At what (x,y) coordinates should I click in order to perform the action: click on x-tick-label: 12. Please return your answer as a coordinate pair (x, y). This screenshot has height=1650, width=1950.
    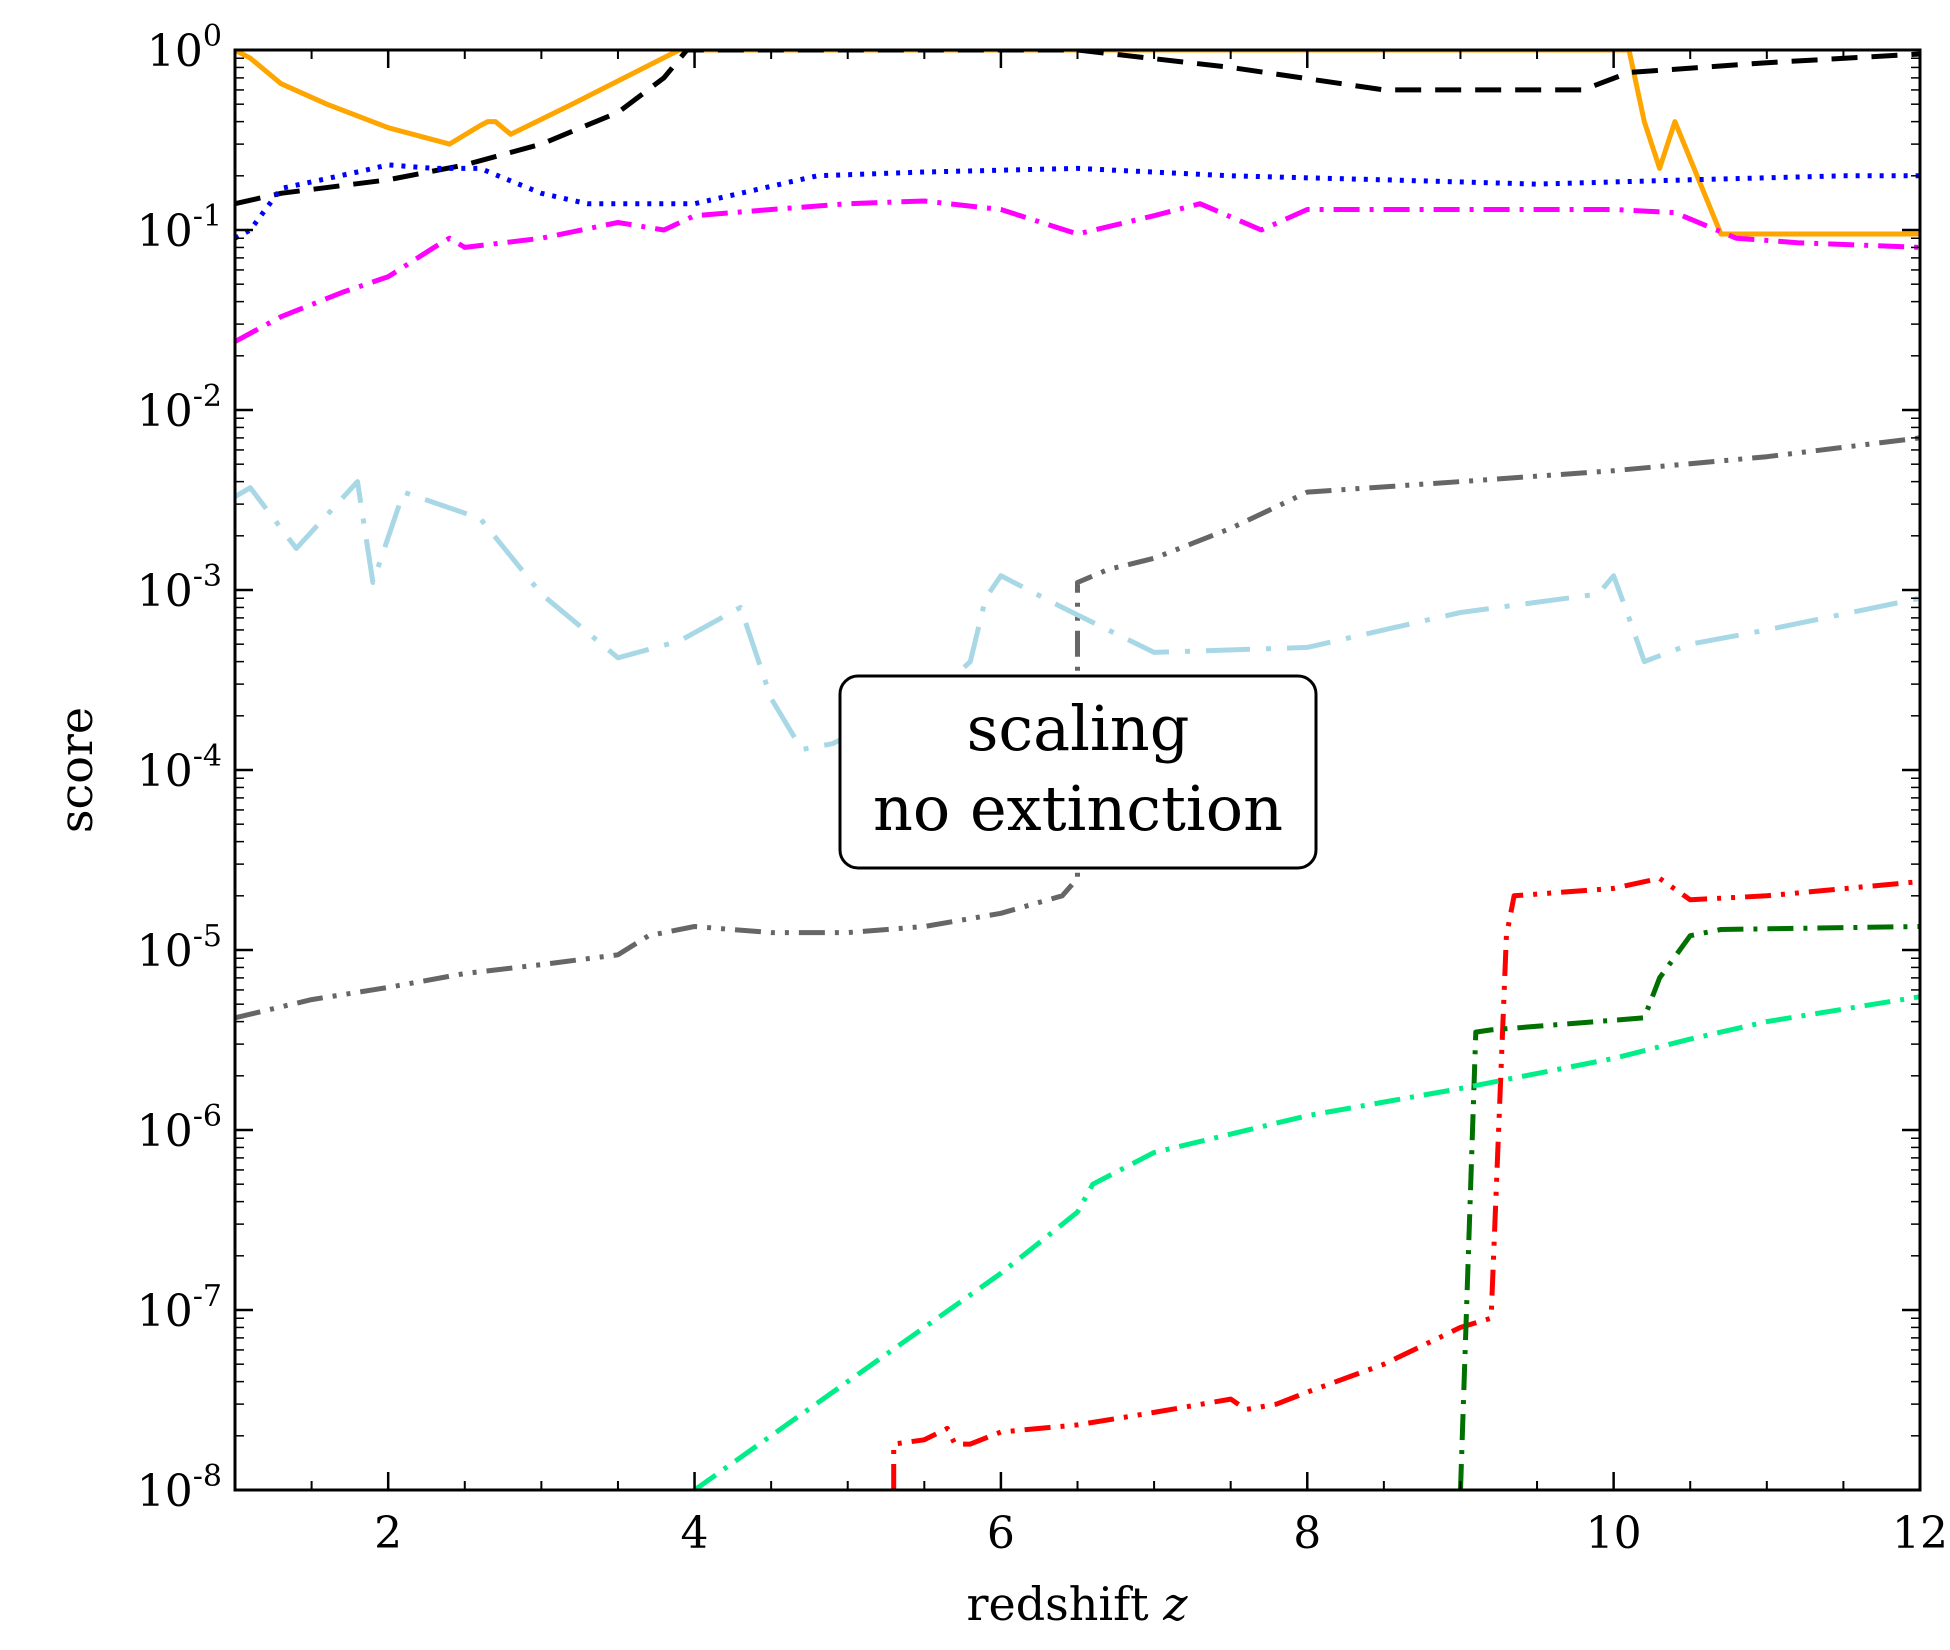
    Looking at the image, I should click on (1920, 1533).